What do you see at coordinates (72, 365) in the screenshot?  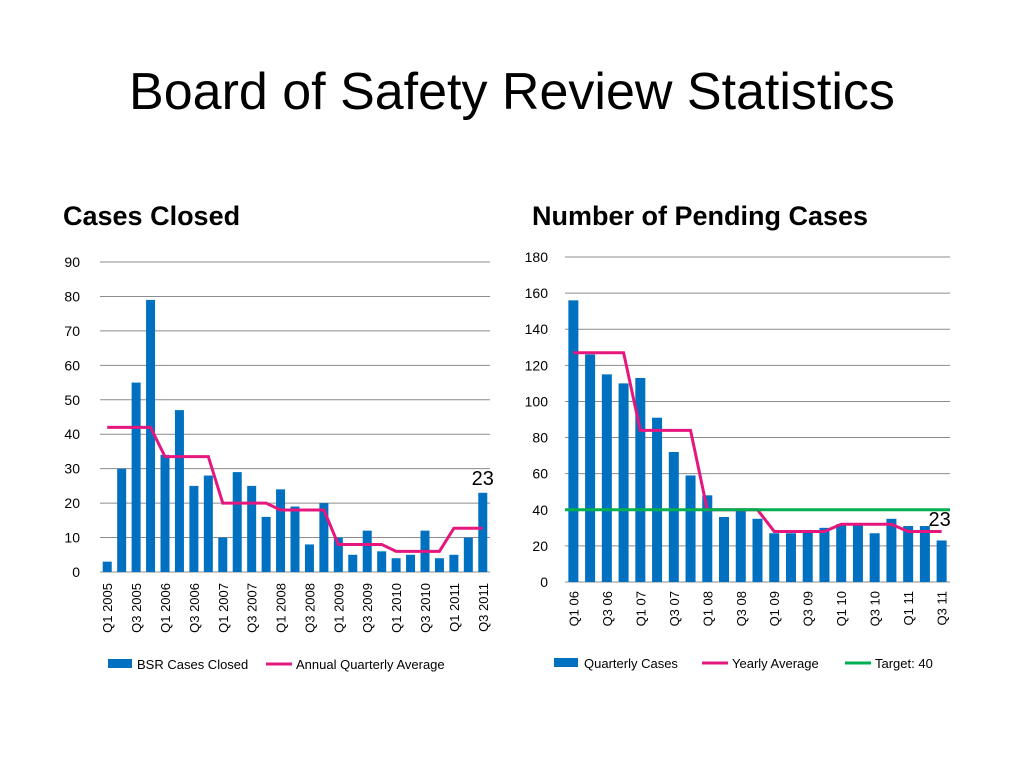 I see `cases-closed-y-tick-label: 60` at bounding box center [72, 365].